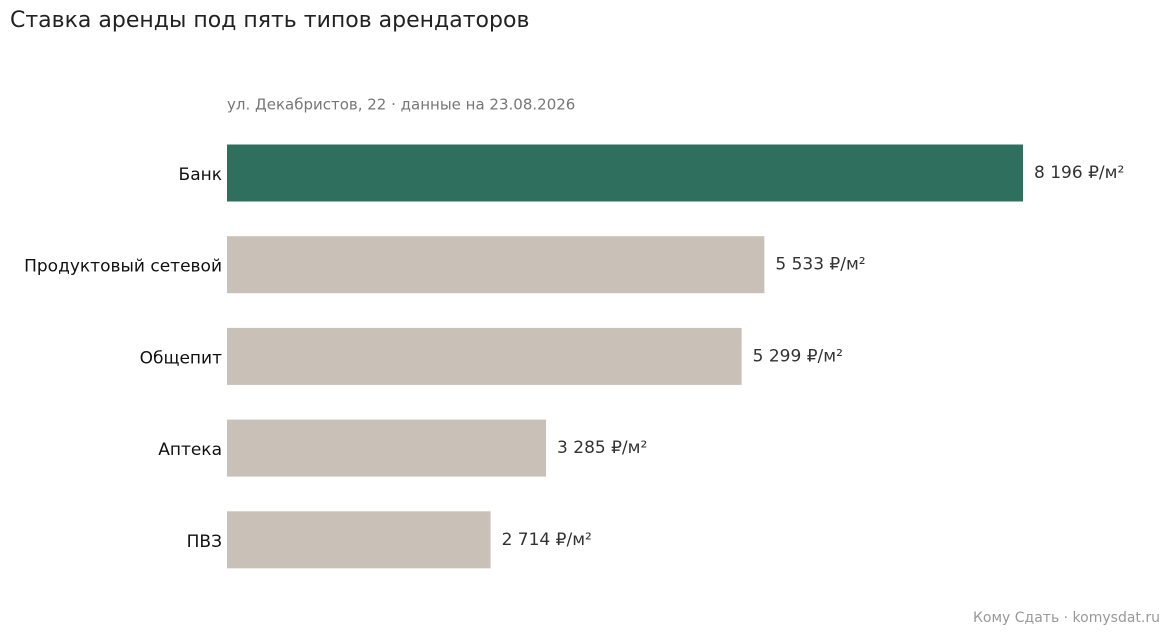  What do you see at coordinates (200, 175) in the screenshot?
I see `category-label: Банк` at bounding box center [200, 175].